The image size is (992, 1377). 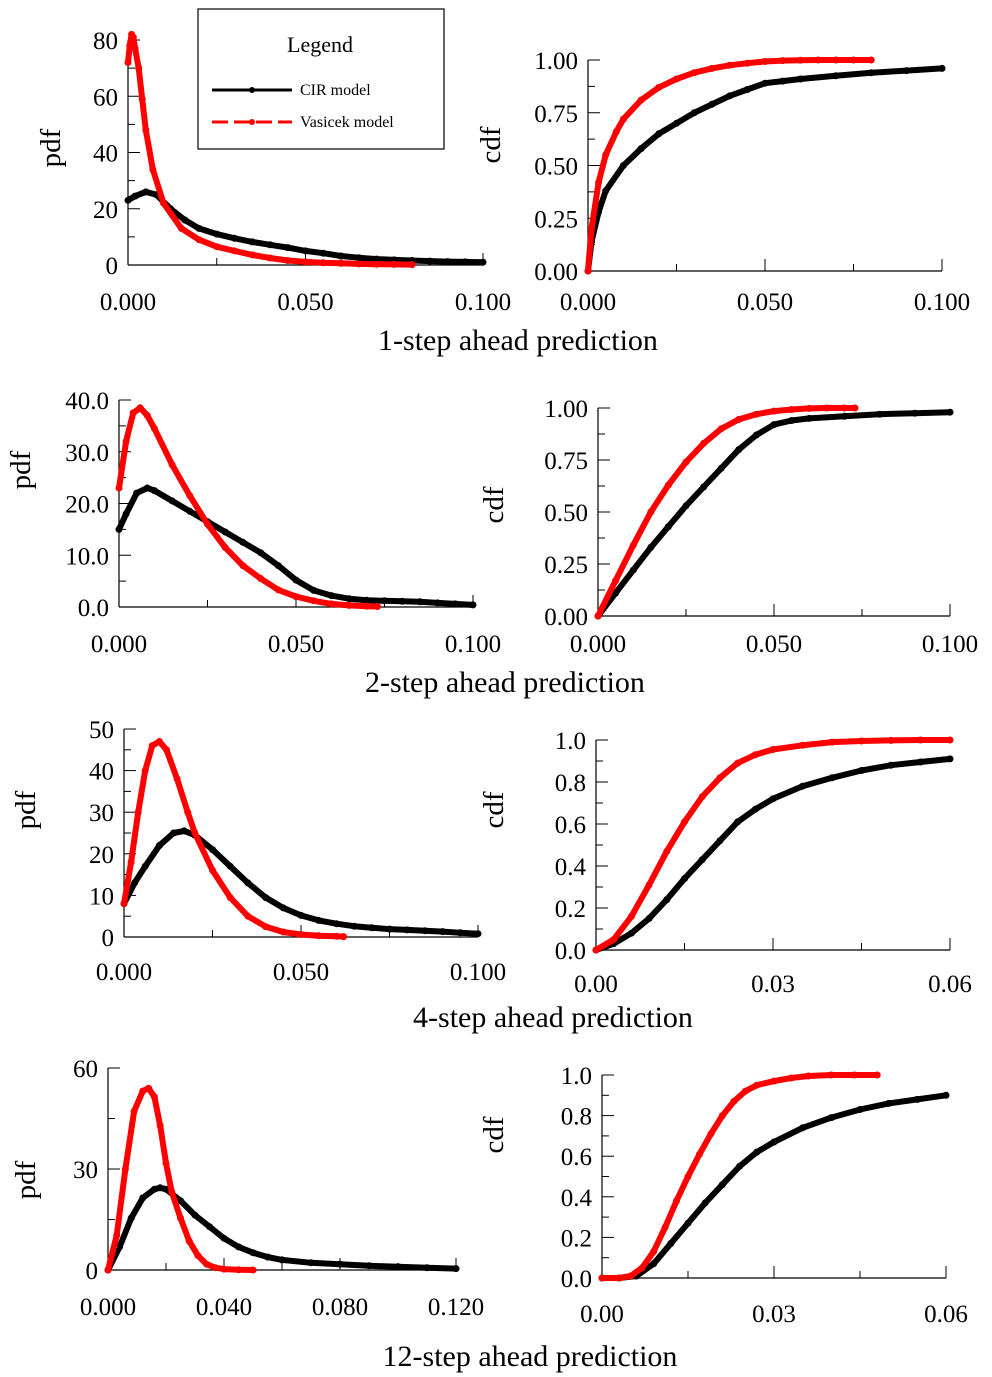 What do you see at coordinates (774, 644) in the screenshot?
I see `x-tick-label: 0.050` at bounding box center [774, 644].